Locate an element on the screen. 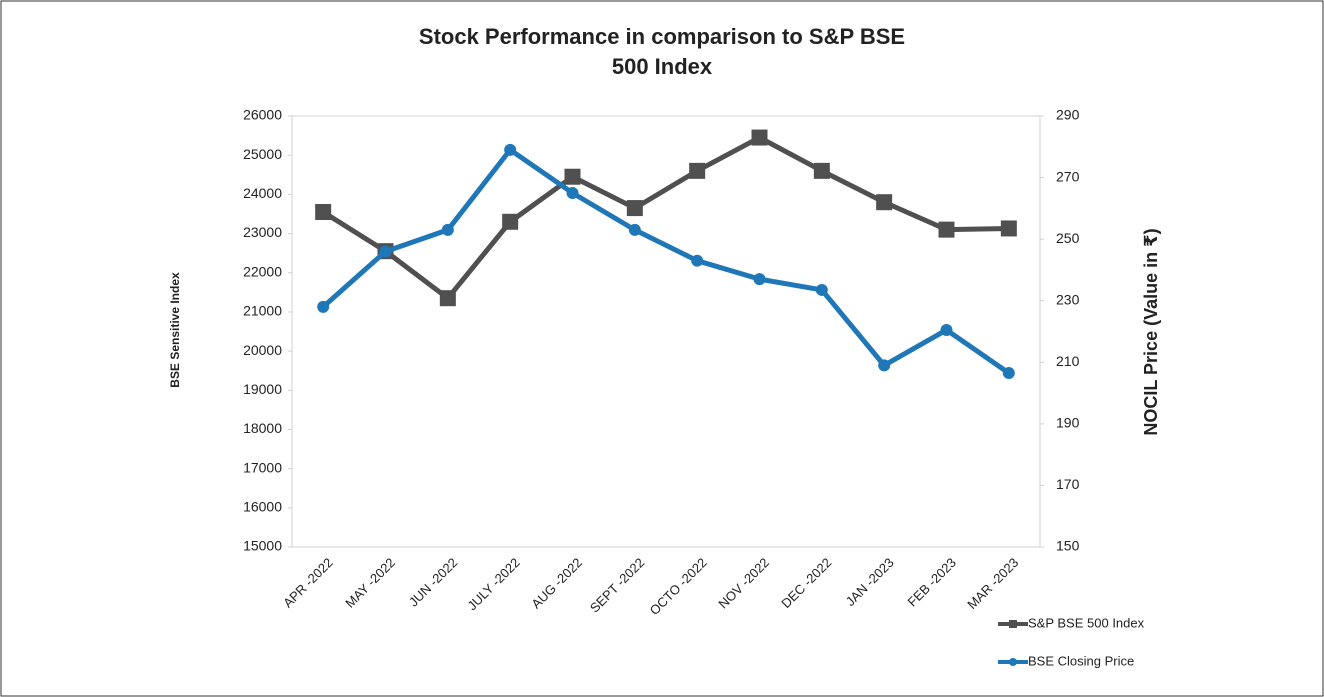 Image resolution: width=1324 pixels, height=697 pixels. x-tick-label: JAN -2023 is located at coordinates (870, 582).